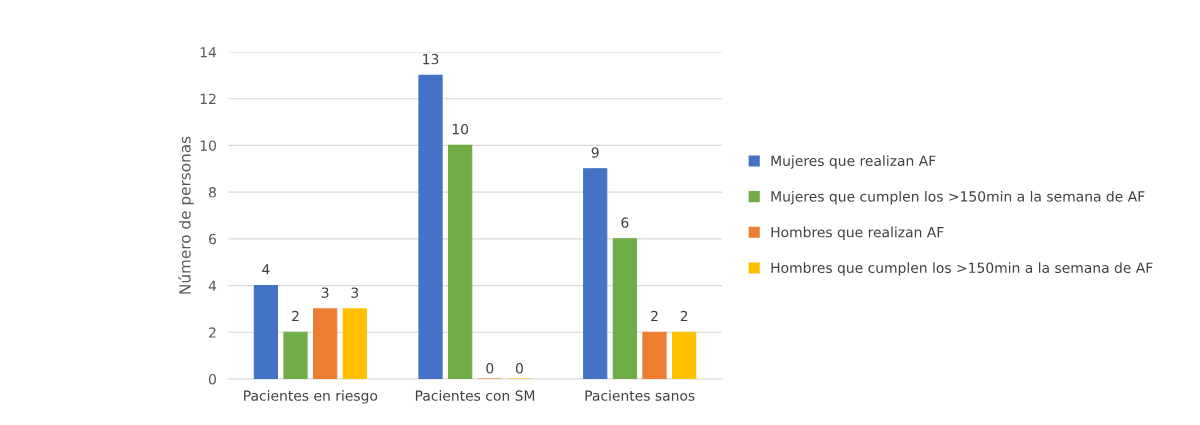  I want to click on legend-label: Hombres que realizan AF, so click(857, 233).